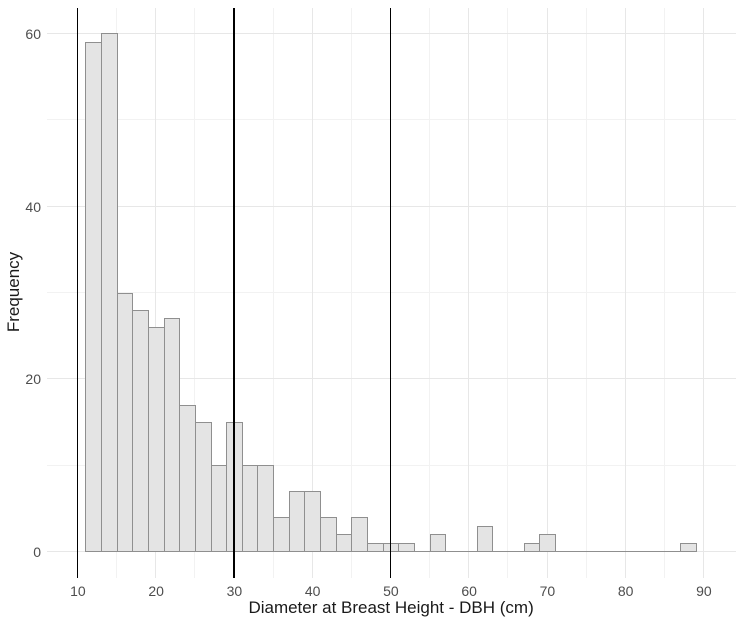 This screenshot has height=621, width=742. I want to click on y-axis-tick-label: 40, so click(33, 206).